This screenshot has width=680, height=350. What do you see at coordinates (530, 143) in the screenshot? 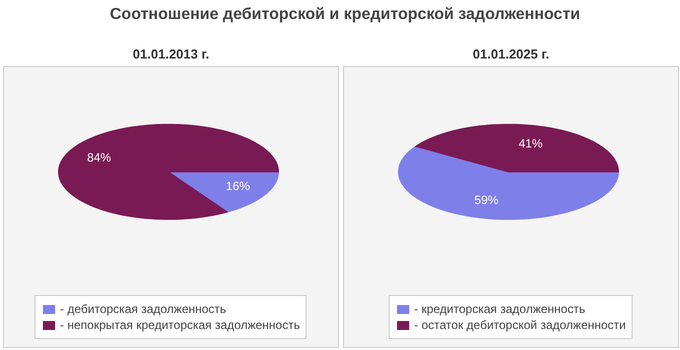
I see `data-label: 41%` at bounding box center [530, 143].